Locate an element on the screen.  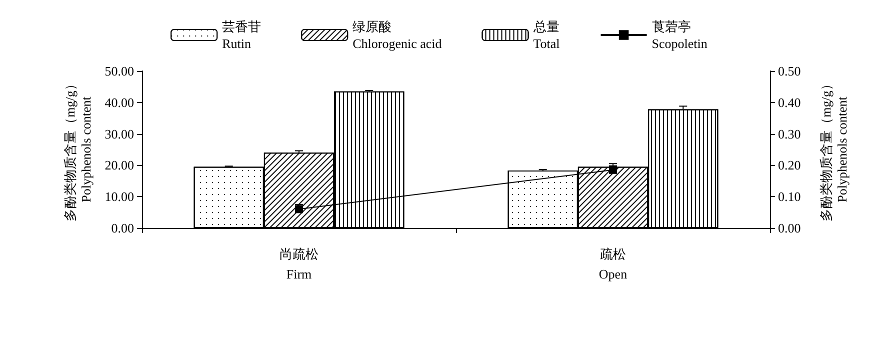
legend-label: 总量 Total is located at coordinates (546, 35).